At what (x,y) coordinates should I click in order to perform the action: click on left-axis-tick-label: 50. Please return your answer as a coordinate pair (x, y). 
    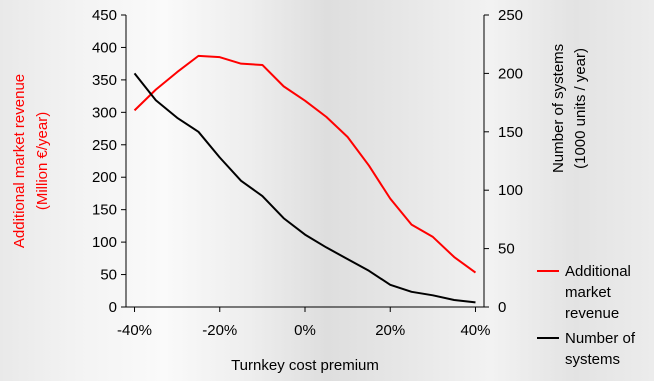
    Looking at the image, I should click on (108, 275).